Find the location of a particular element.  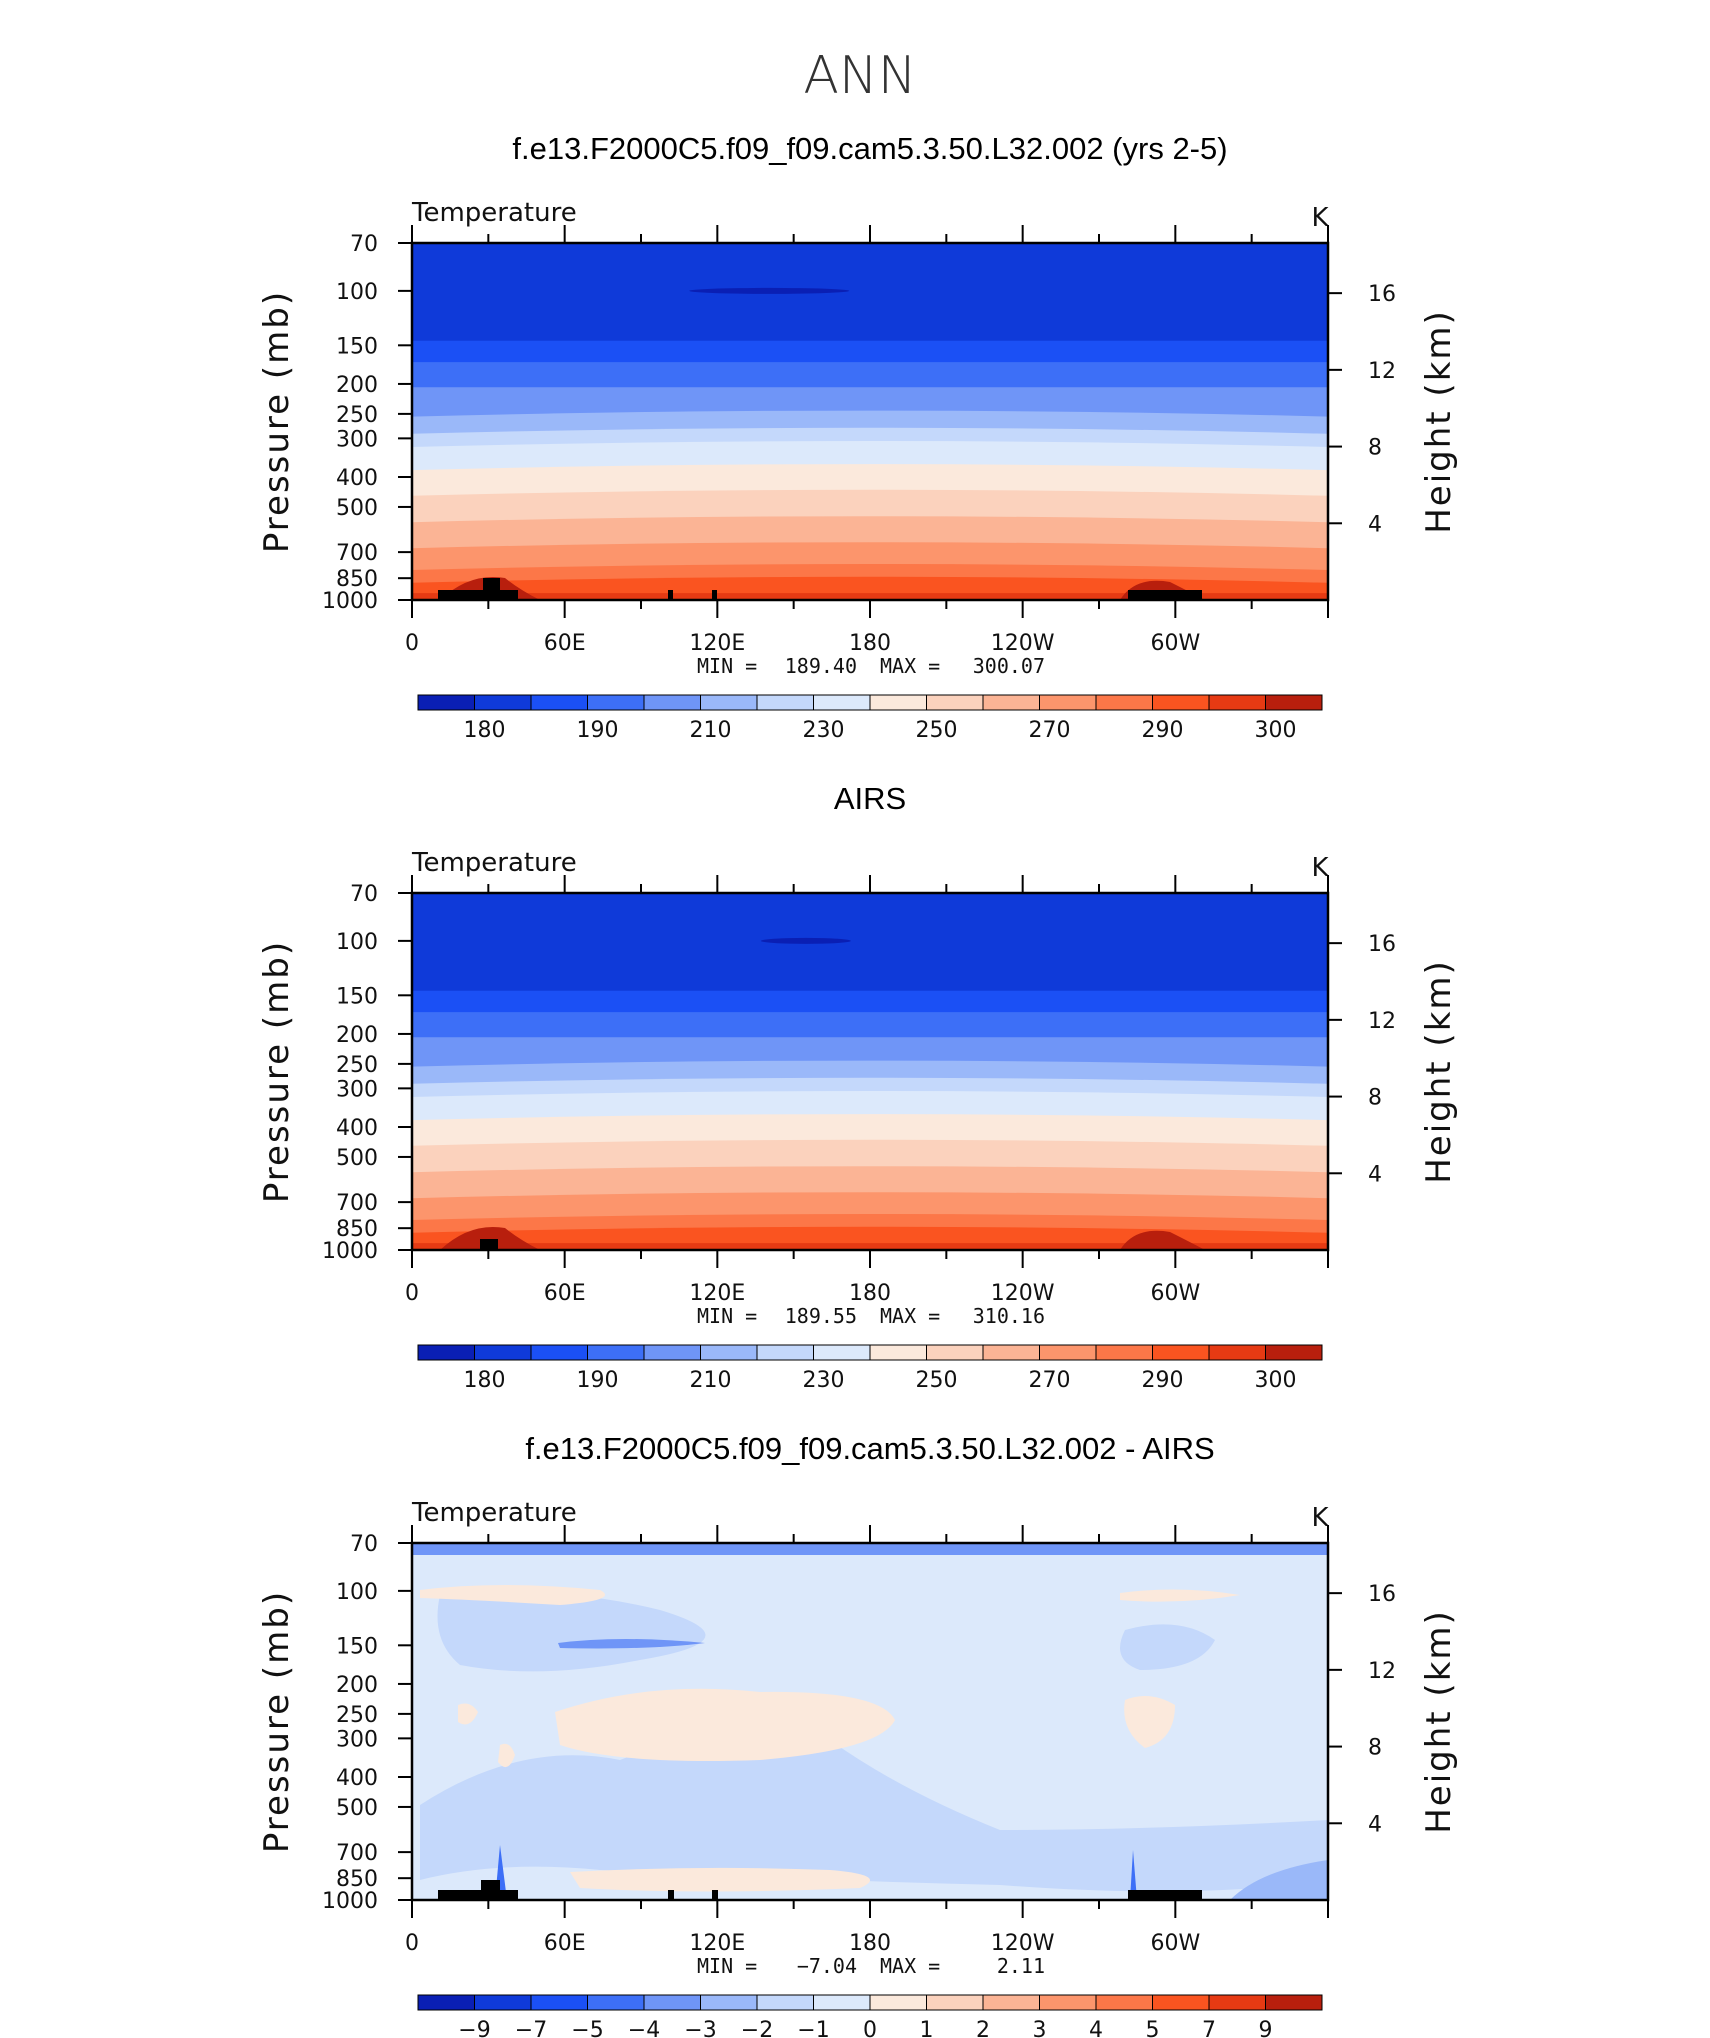

stat-max-value: 300.07 is located at coordinates (1009, 666).